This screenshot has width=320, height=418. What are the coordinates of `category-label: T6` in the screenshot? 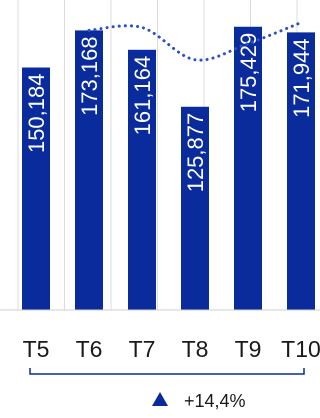 It's located at (89, 349).